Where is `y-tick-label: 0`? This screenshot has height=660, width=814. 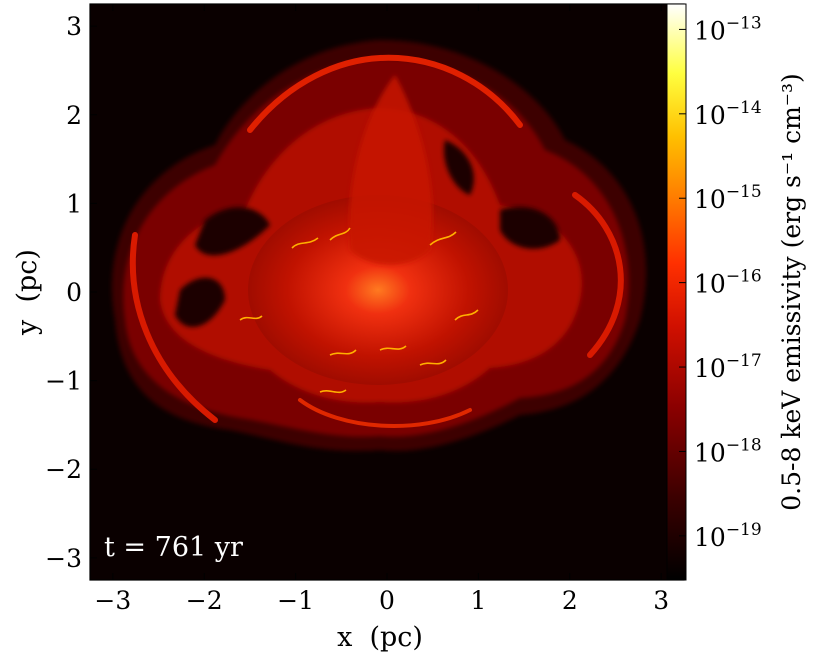 y-tick-label: 0 is located at coordinates (74, 292).